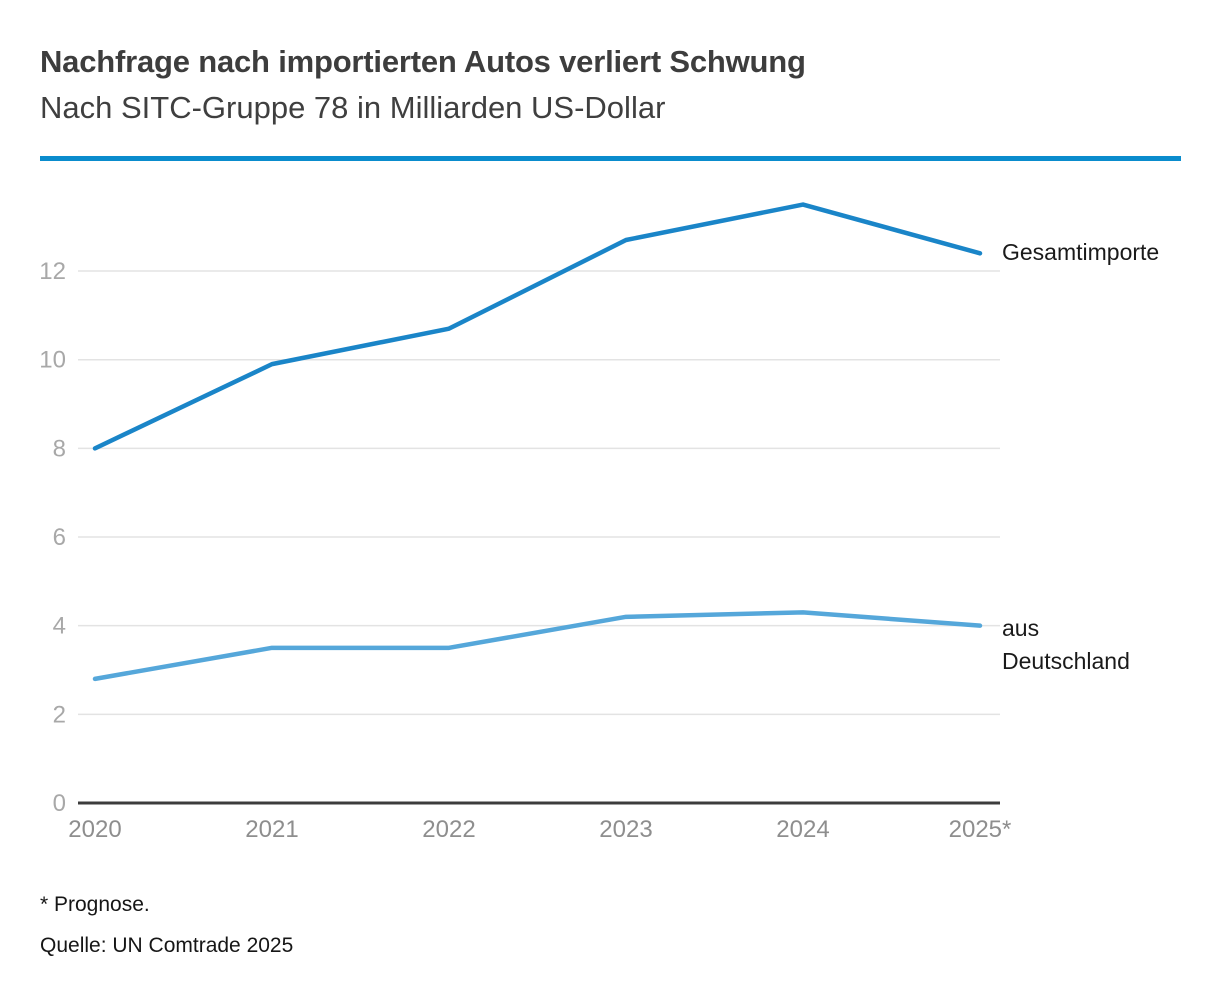 The image size is (1220, 1004). What do you see at coordinates (95, 904) in the screenshot?
I see `footnote: * Prognose.` at bounding box center [95, 904].